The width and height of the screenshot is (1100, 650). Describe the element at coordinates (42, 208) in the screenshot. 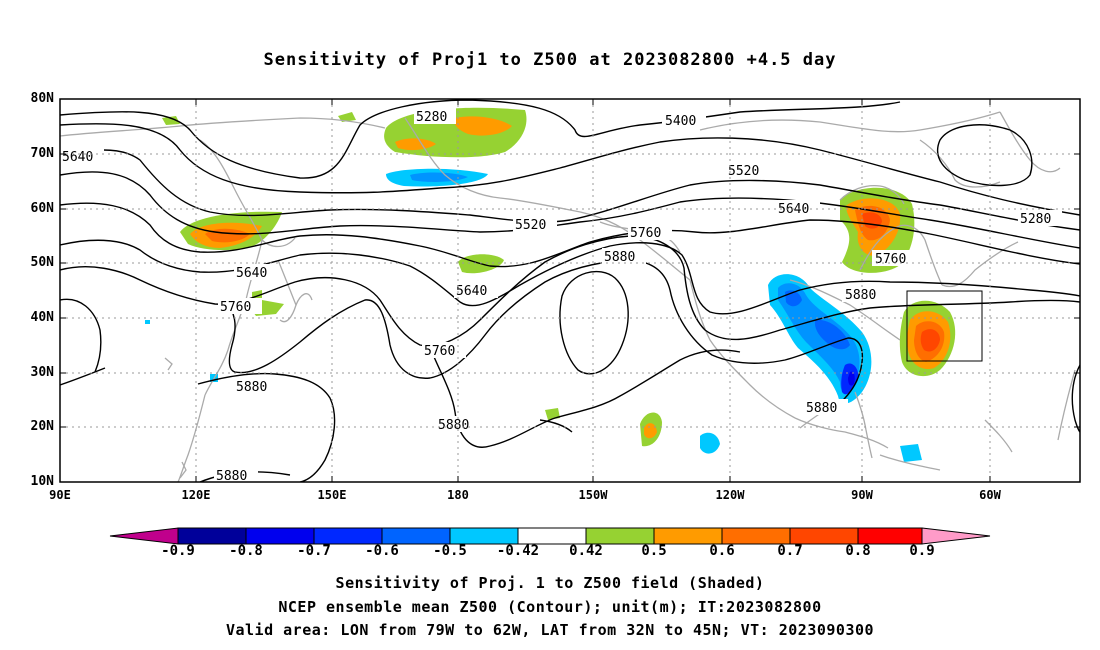

I see `lat-label: 60N` at that location.